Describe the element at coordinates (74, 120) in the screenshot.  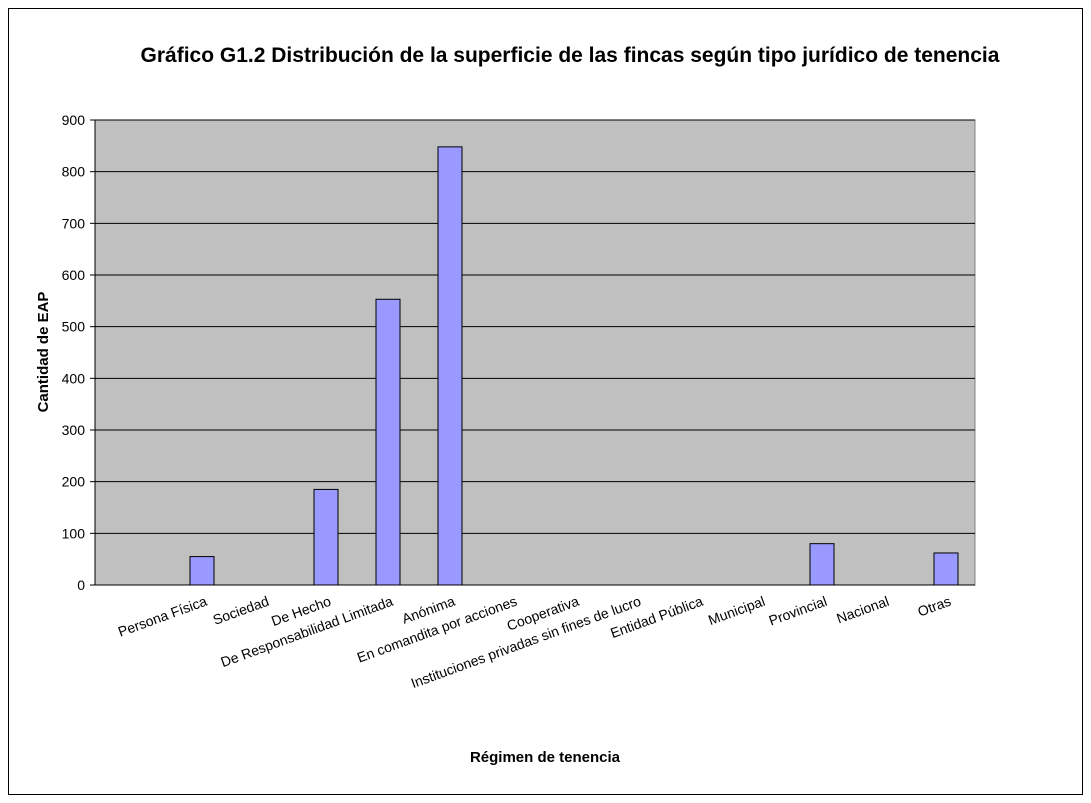
I see `y-tick-label: 900` at that location.